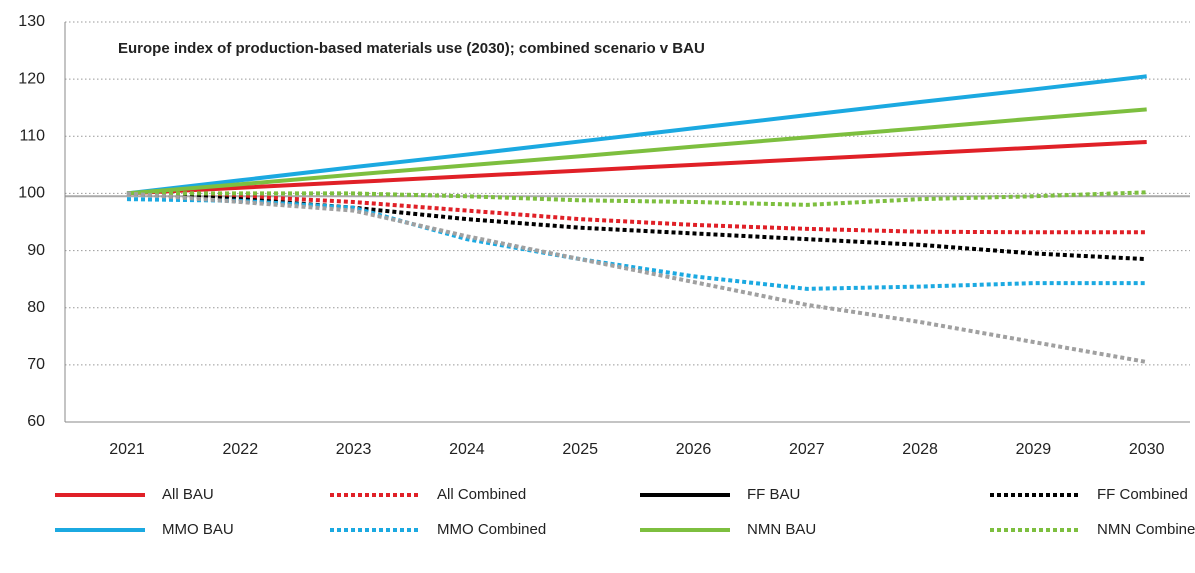  What do you see at coordinates (32, 136) in the screenshot?
I see `y-tick-label: 110` at bounding box center [32, 136].